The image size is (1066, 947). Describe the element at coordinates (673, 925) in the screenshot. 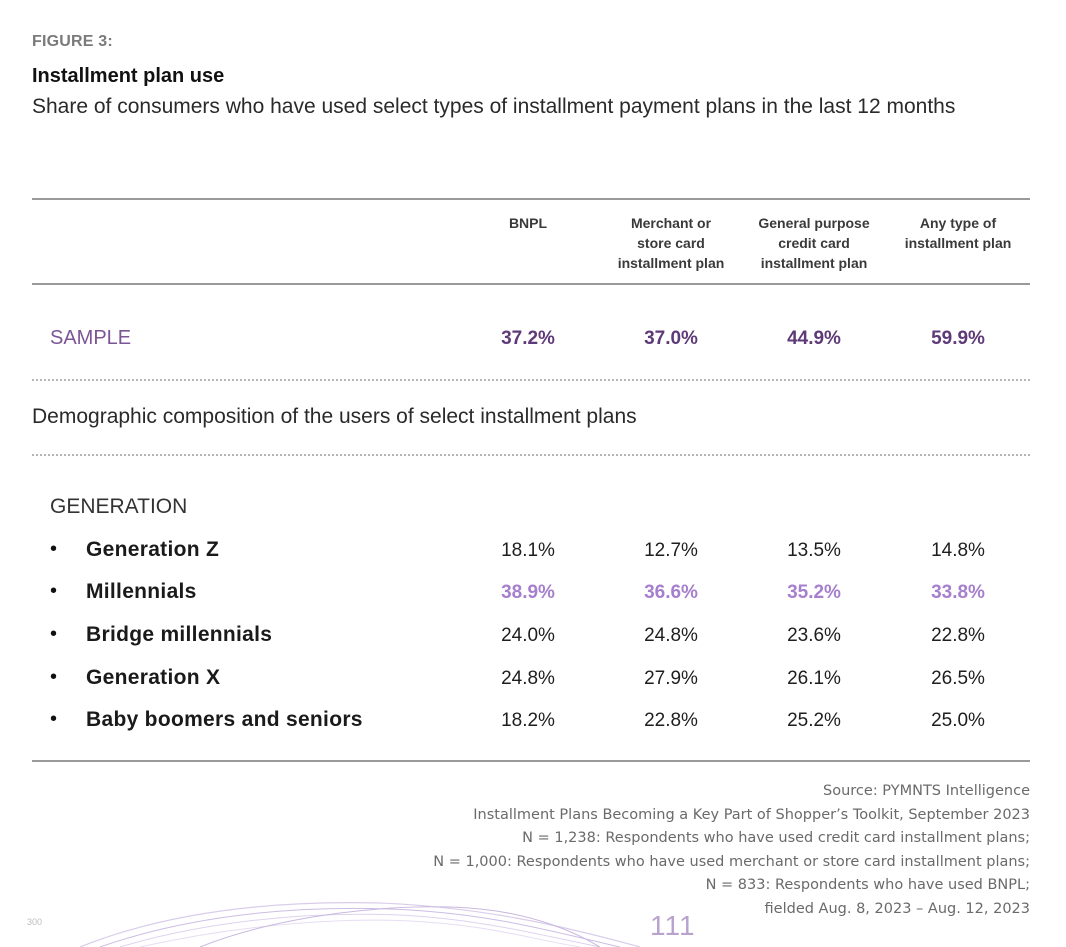

I see `page-number: 111` at that location.